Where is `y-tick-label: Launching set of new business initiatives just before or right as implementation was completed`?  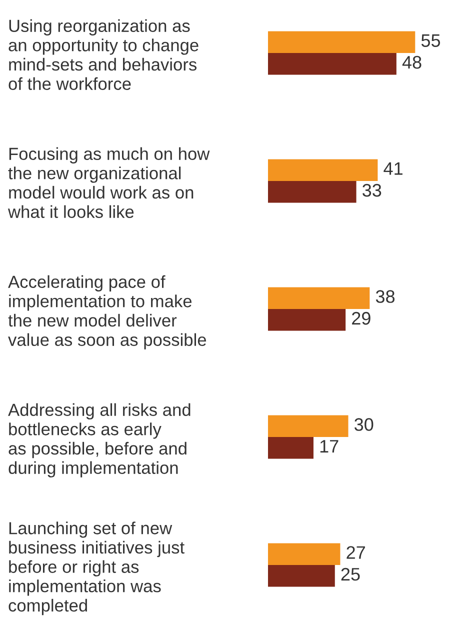 y-tick-label: Launching set of new business initiatives just before or right as implementation was completed is located at coordinates (96, 569).